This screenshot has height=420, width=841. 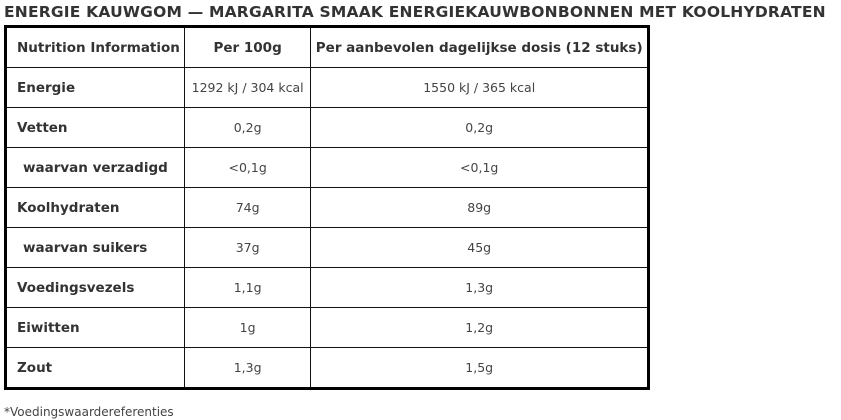 What do you see at coordinates (95, 287) in the screenshot?
I see `row-label: Voedingsvezels` at bounding box center [95, 287].